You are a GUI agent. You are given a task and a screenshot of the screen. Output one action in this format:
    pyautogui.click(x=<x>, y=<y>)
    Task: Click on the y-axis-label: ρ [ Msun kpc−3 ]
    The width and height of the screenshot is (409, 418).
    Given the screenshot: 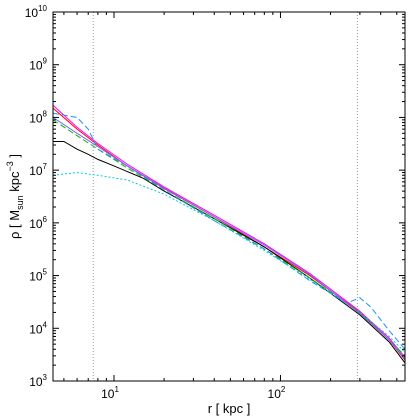 What is the action you would take?
    pyautogui.click(x=15, y=196)
    